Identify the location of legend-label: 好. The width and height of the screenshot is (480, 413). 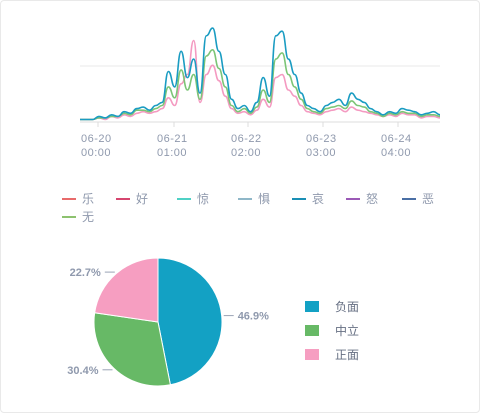
(142, 199).